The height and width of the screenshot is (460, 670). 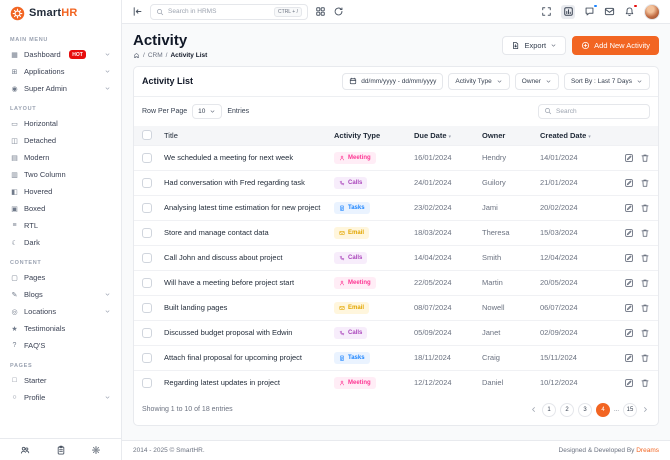 What do you see at coordinates (60, 71) in the screenshot?
I see `sidebar-item-applications: ⊞ Applications` at bounding box center [60, 71].